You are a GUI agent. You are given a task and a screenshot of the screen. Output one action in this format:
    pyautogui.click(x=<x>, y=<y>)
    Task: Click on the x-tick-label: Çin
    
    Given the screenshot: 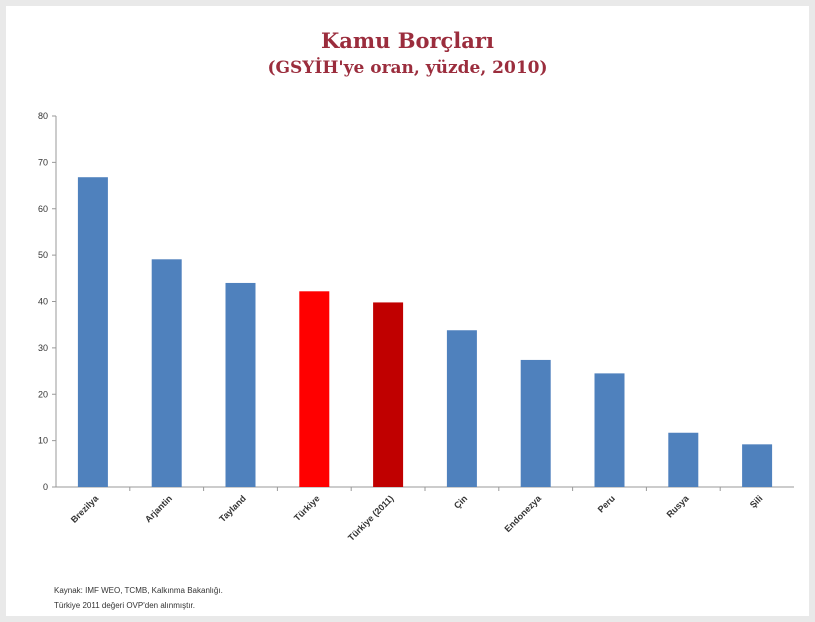 What is the action you would take?
    pyautogui.click(x=460, y=501)
    